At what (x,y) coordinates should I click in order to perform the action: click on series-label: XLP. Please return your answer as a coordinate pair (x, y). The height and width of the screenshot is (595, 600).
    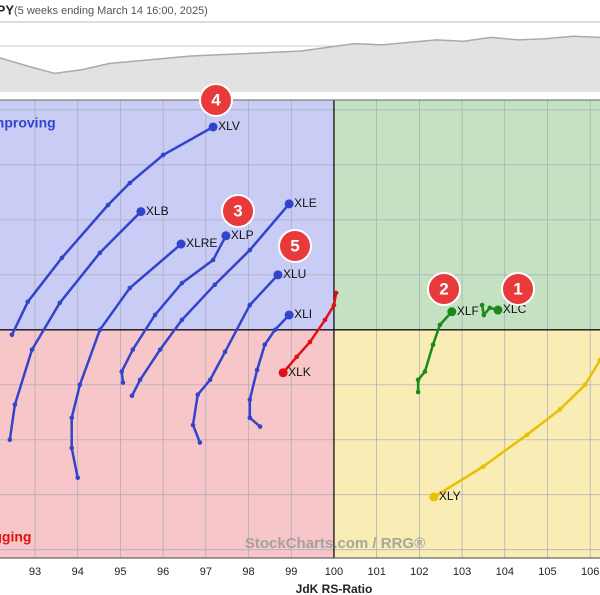
    Looking at the image, I should click on (242, 235).